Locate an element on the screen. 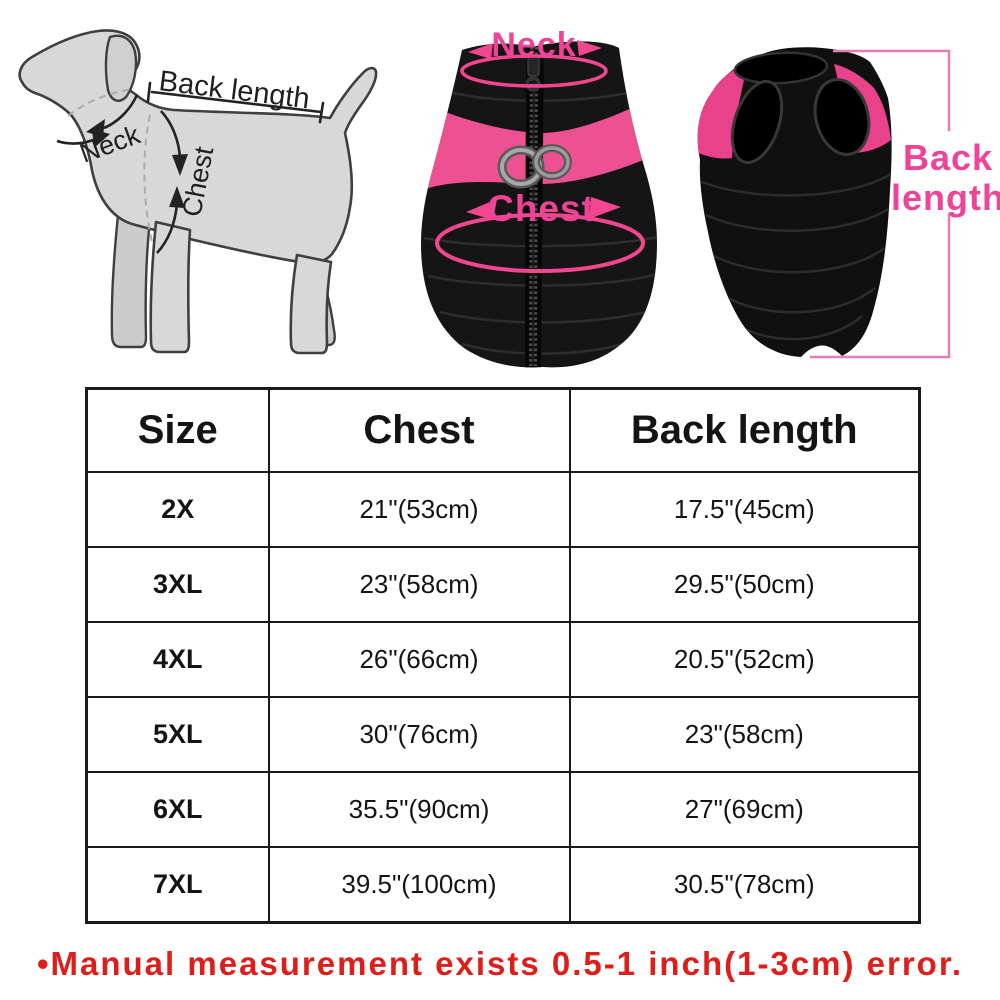 The image size is (1000, 1000). back-length-cell: 27"(69cm) is located at coordinates (744, 809).